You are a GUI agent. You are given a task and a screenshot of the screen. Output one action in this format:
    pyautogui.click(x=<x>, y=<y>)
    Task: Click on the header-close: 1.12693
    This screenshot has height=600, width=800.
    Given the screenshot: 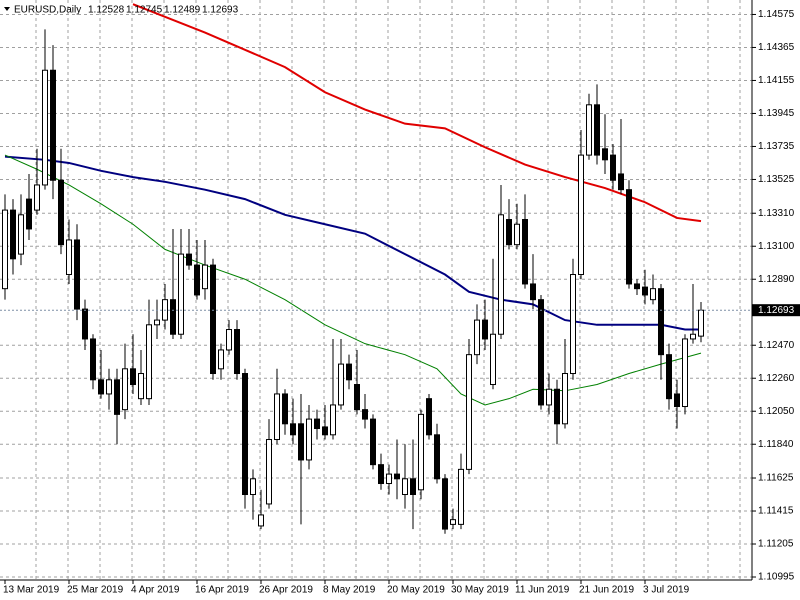 What is the action you would take?
    pyautogui.click(x=220, y=10)
    